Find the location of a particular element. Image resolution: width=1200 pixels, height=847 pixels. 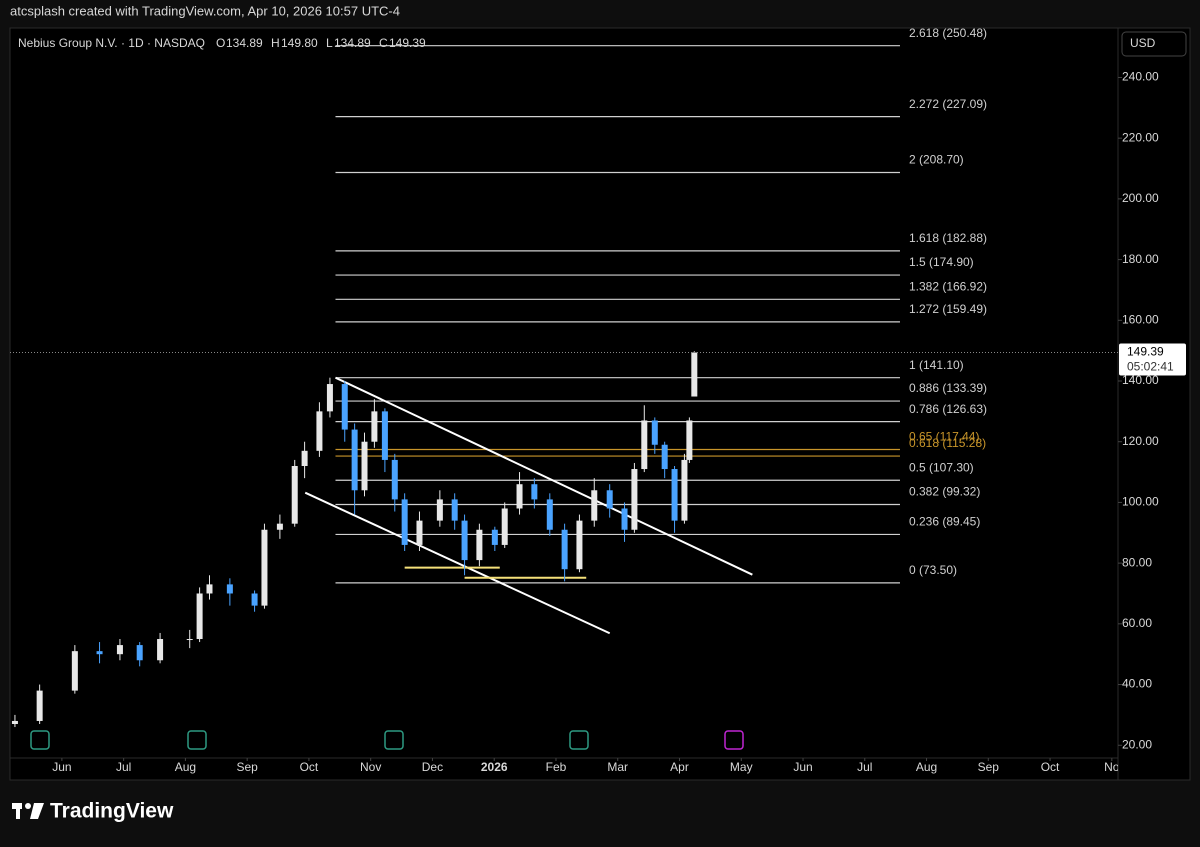

price-tag-label: 149.39 is located at coordinates (1145, 352).